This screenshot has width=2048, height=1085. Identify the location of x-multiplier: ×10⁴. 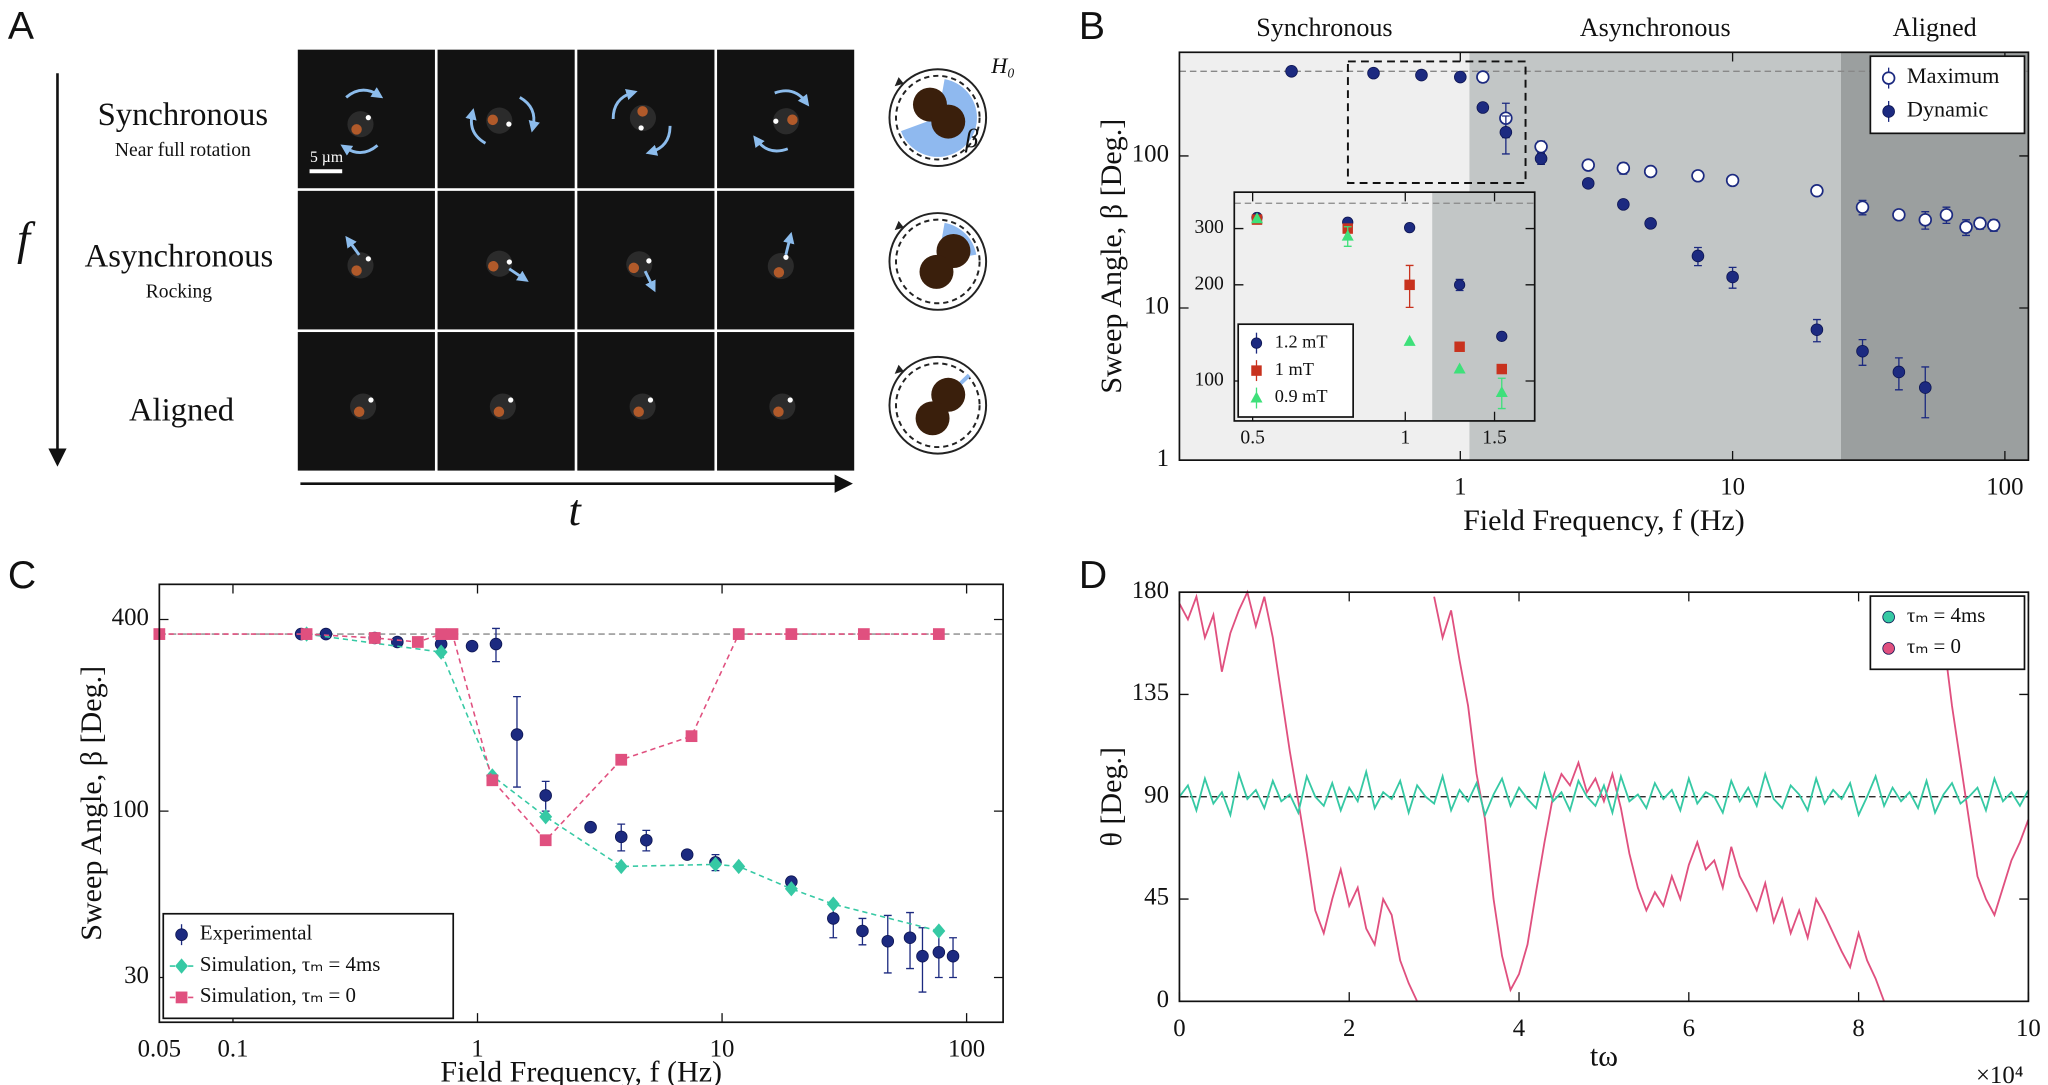
(1999, 1073).